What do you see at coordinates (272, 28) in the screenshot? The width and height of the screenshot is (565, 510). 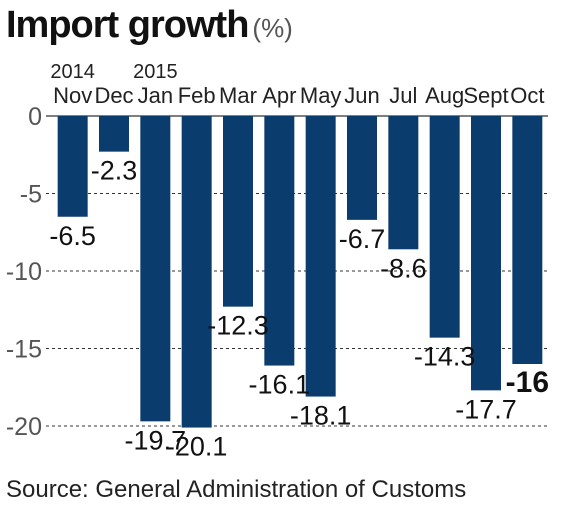 I see `chart-unit: (%)` at bounding box center [272, 28].